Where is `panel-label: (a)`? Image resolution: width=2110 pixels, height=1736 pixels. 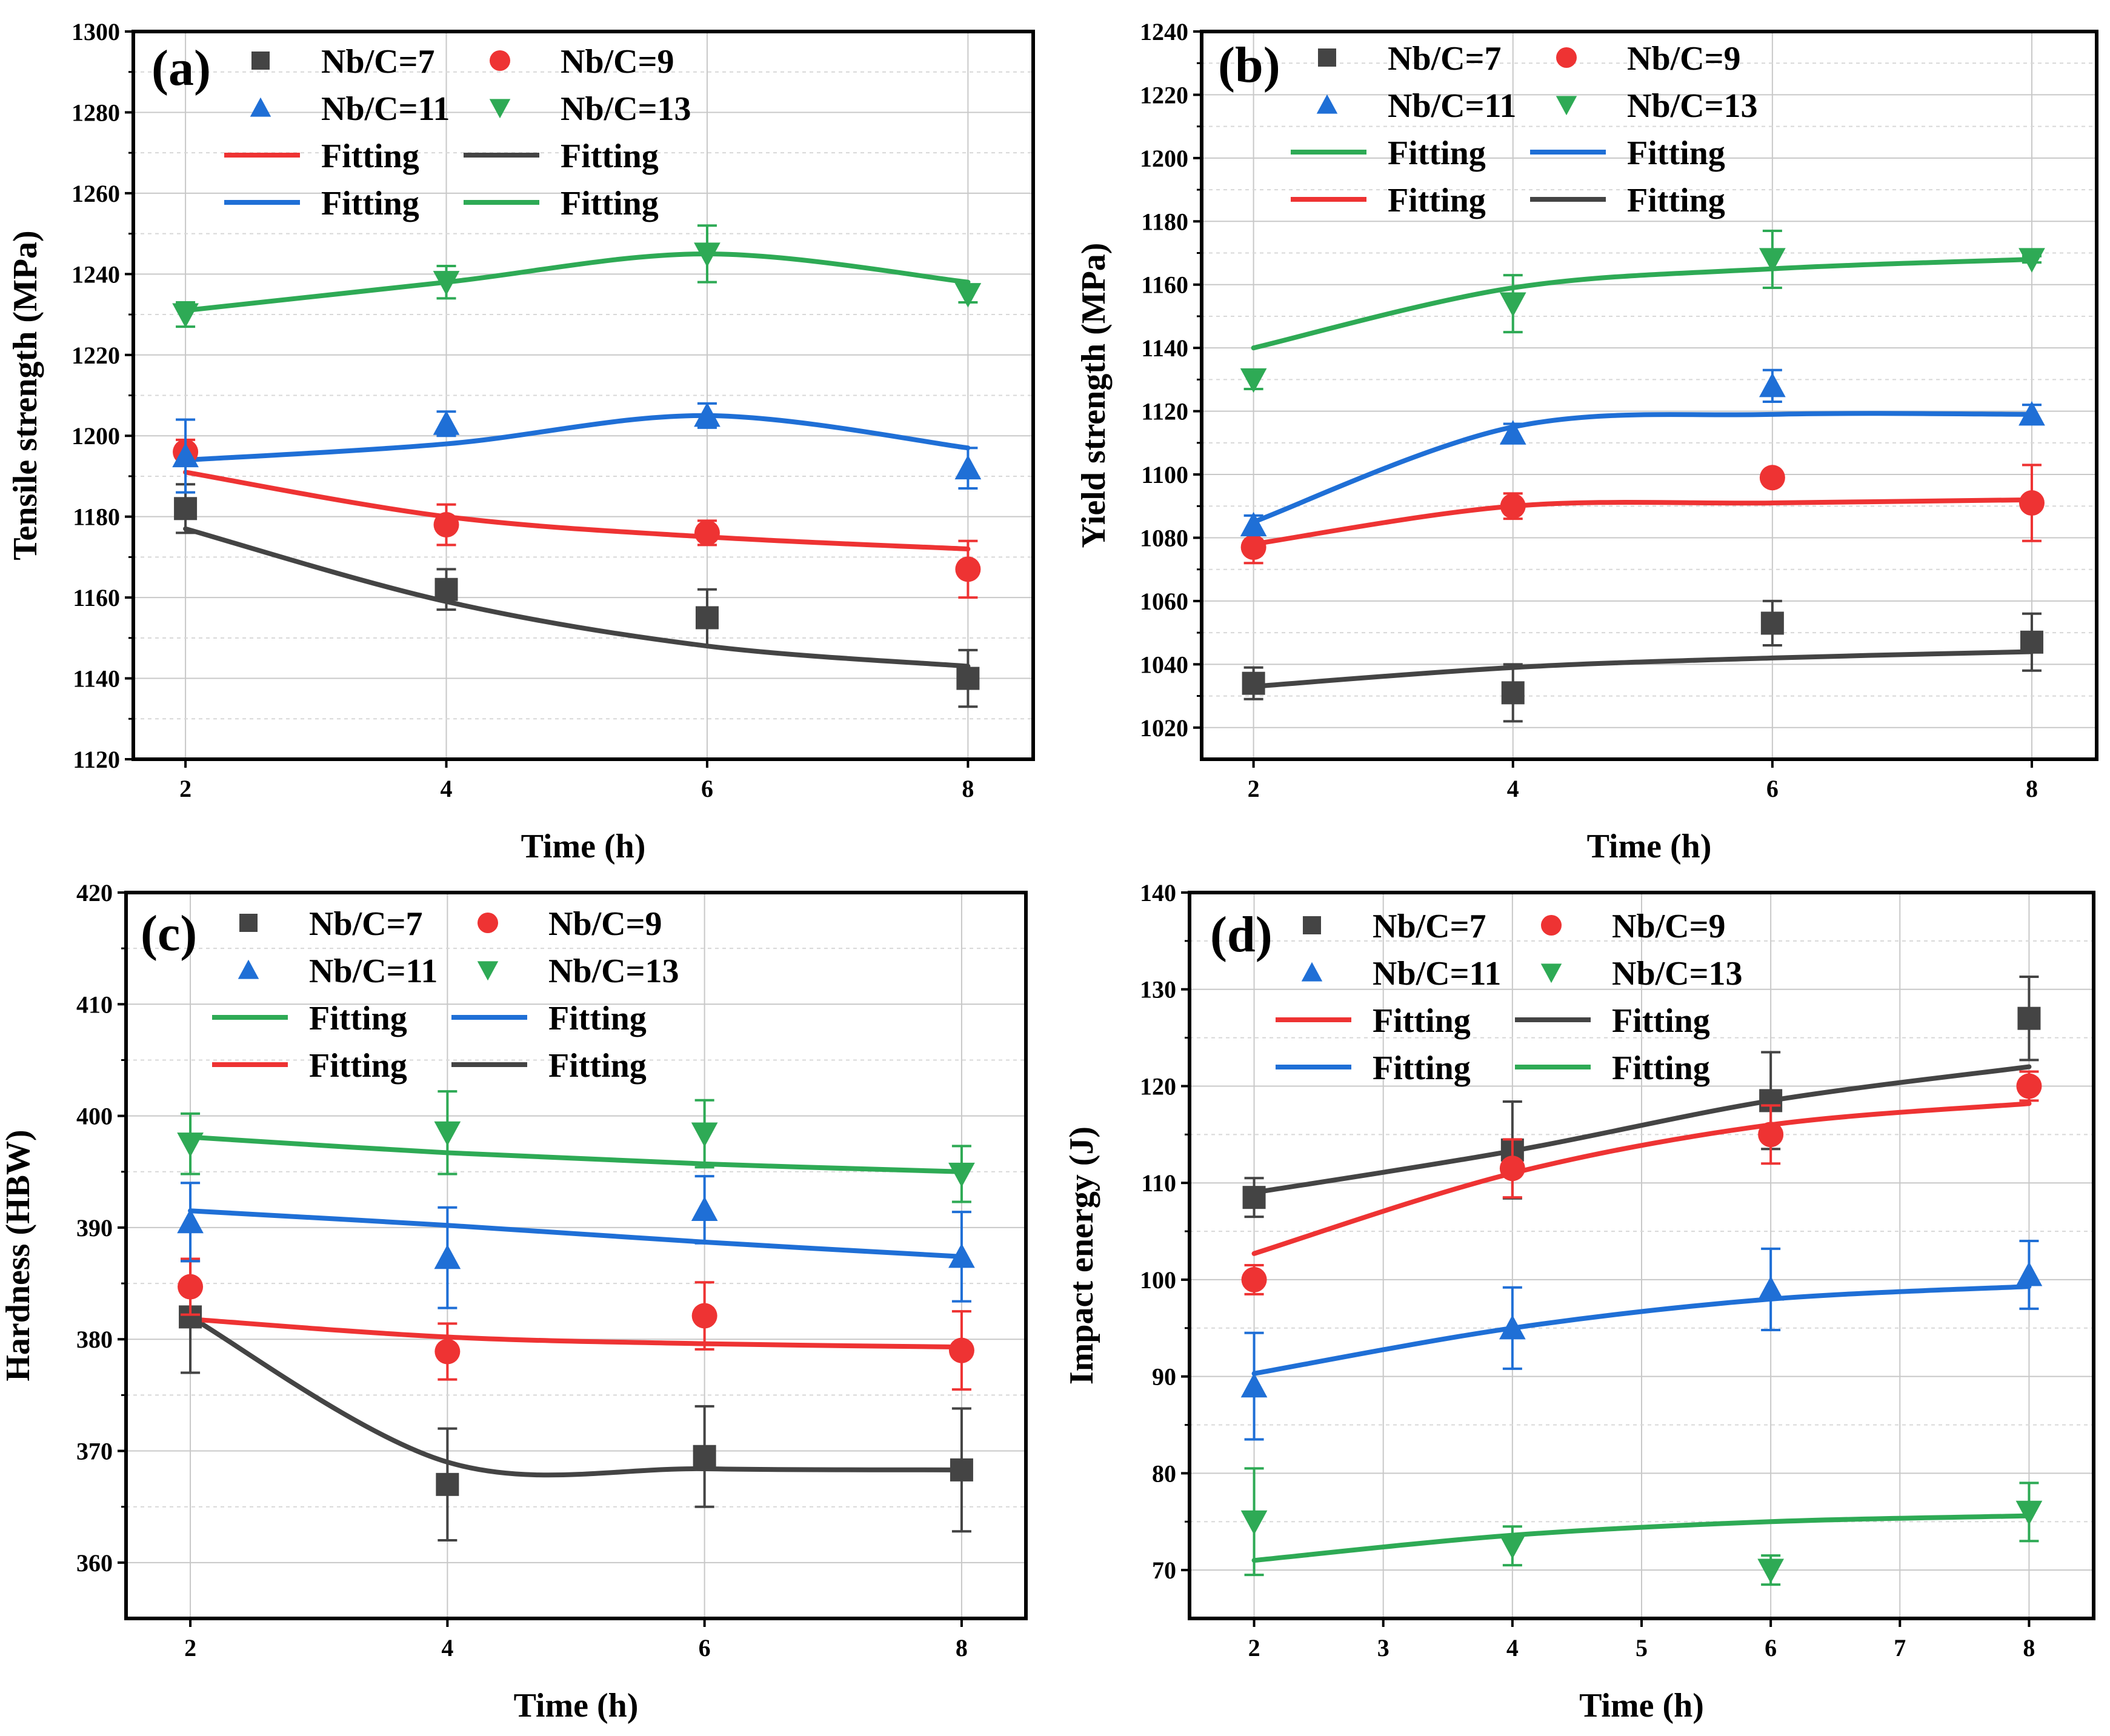 panel-label: (a) is located at coordinates (181, 68).